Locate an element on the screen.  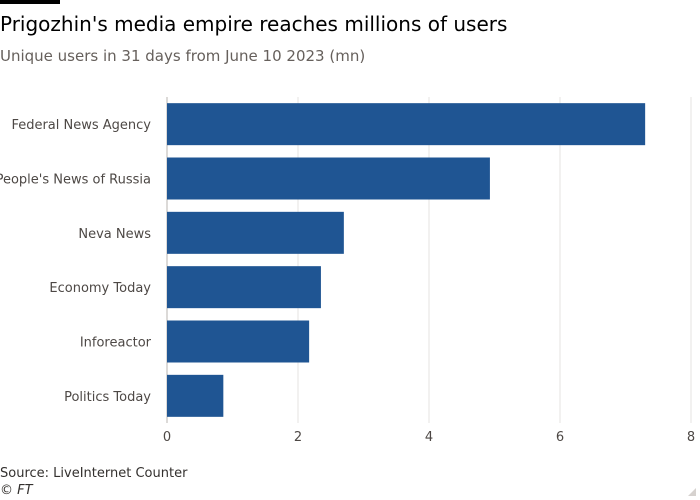
resize-corner-icon is located at coordinates (692, 492).